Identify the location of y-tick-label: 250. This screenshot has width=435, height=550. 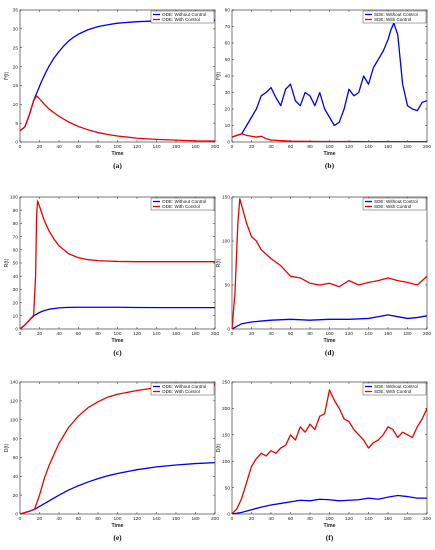
(226, 383).